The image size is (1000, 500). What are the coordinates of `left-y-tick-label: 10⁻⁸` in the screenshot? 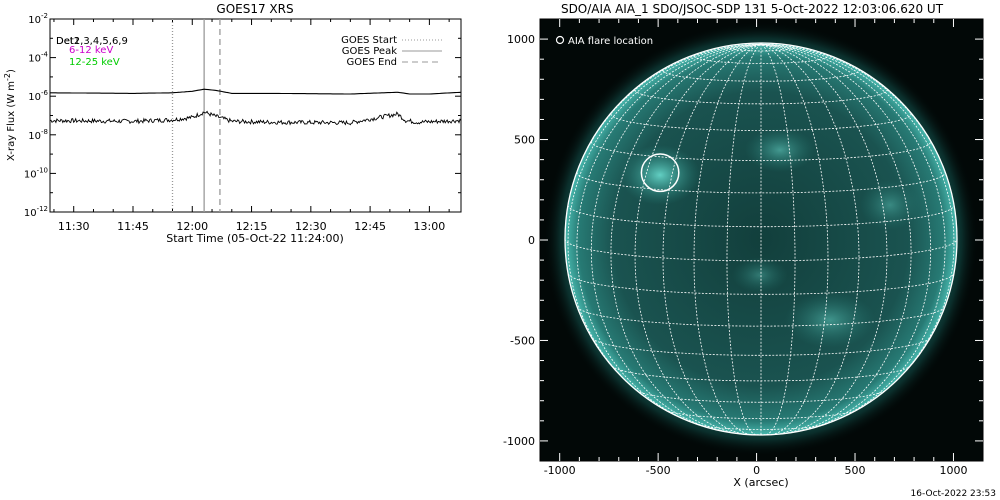 It's located at (38, 135).